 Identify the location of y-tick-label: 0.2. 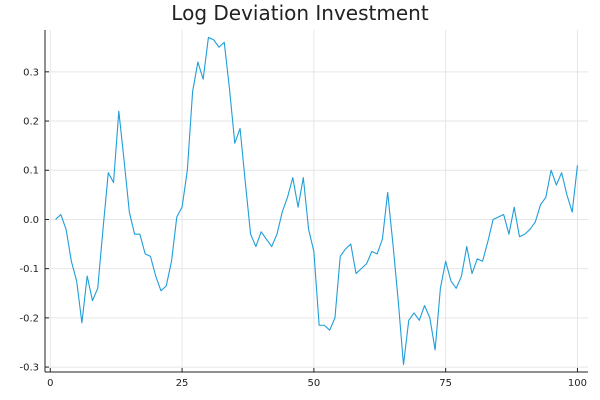
(31, 122).